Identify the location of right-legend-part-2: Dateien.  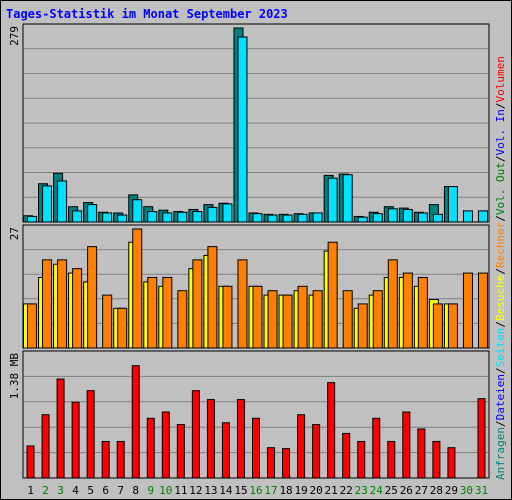
(500, 397).